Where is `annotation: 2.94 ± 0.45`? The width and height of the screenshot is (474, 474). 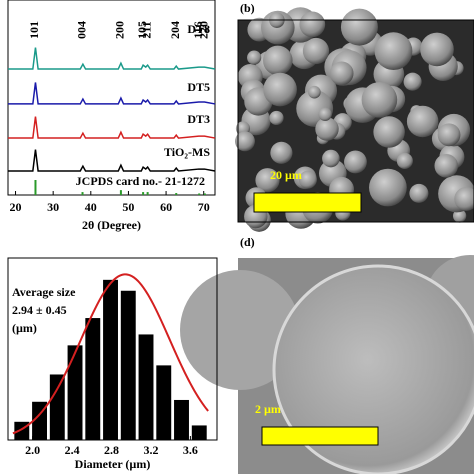
annotation: 2.94 ± 0.45 is located at coordinates (39, 310).